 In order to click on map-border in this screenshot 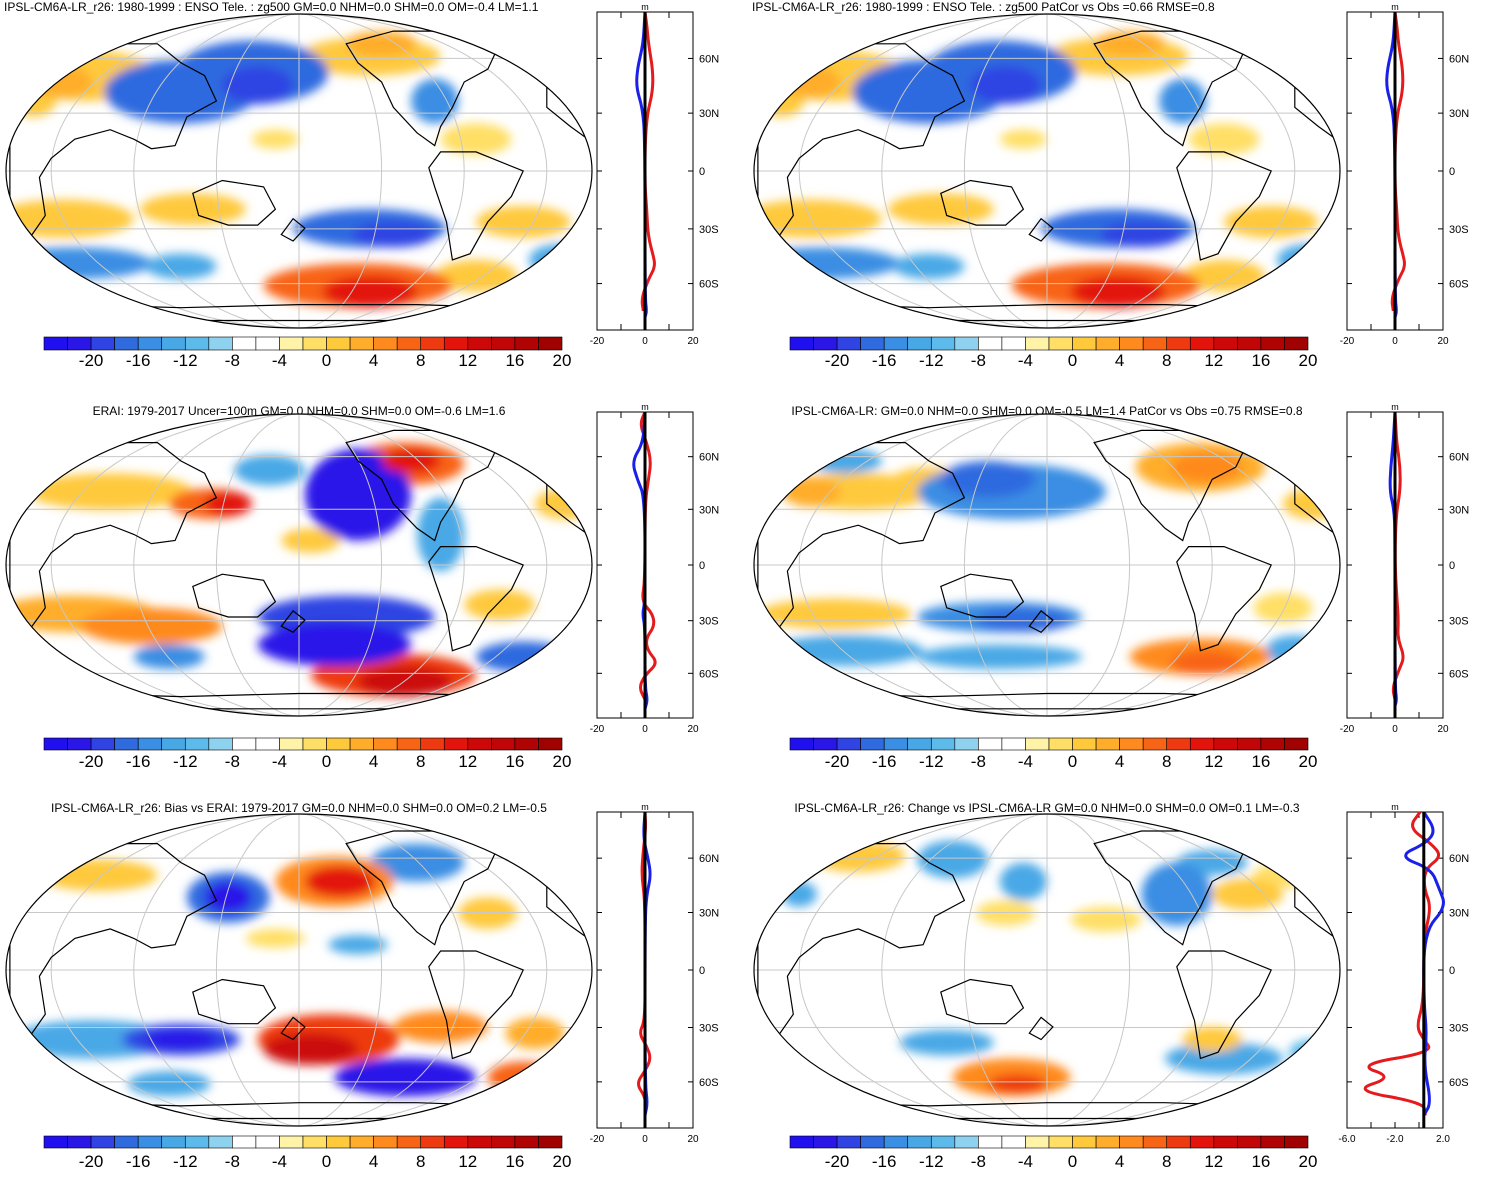, I will do `click(299, 171)`.